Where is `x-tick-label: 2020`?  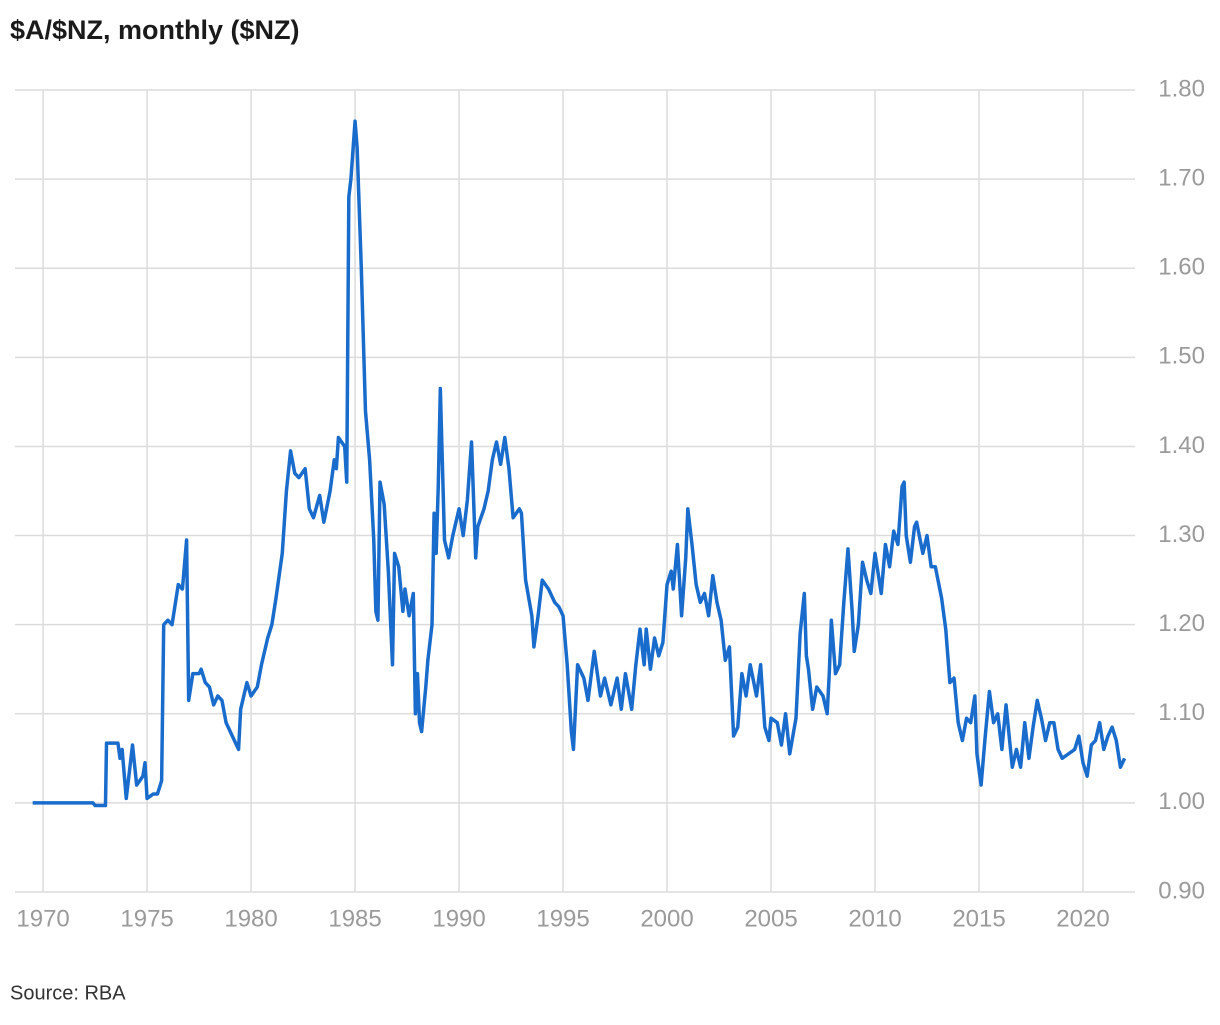
x-tick-label: 2020 is located at coordinates (1082, 918).